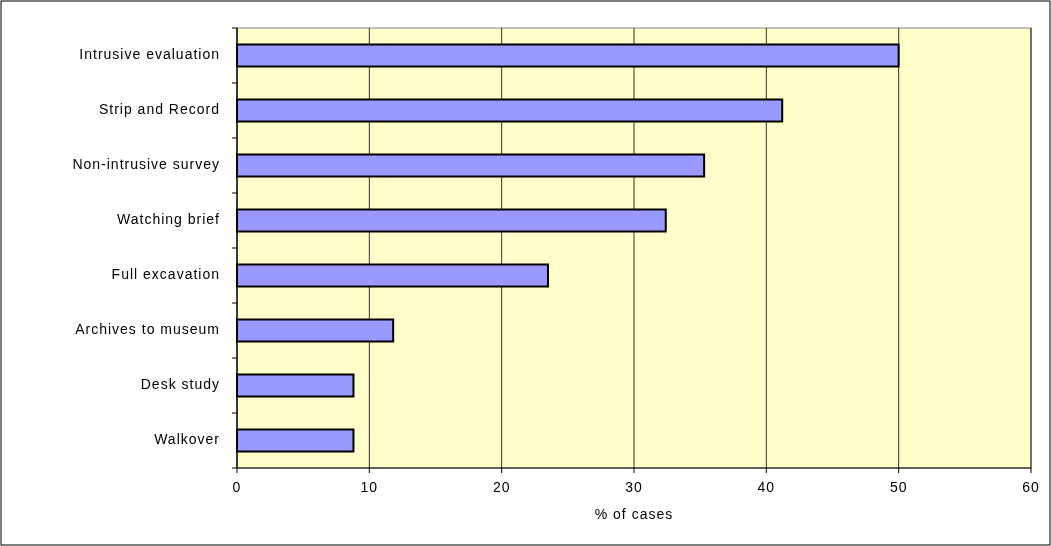 Image resolution: width=1051 pixels, height=546 pixels. Describe the element at coordinates (501, 487) in the screenshot. I see `x-tick-label: 20` at that location.